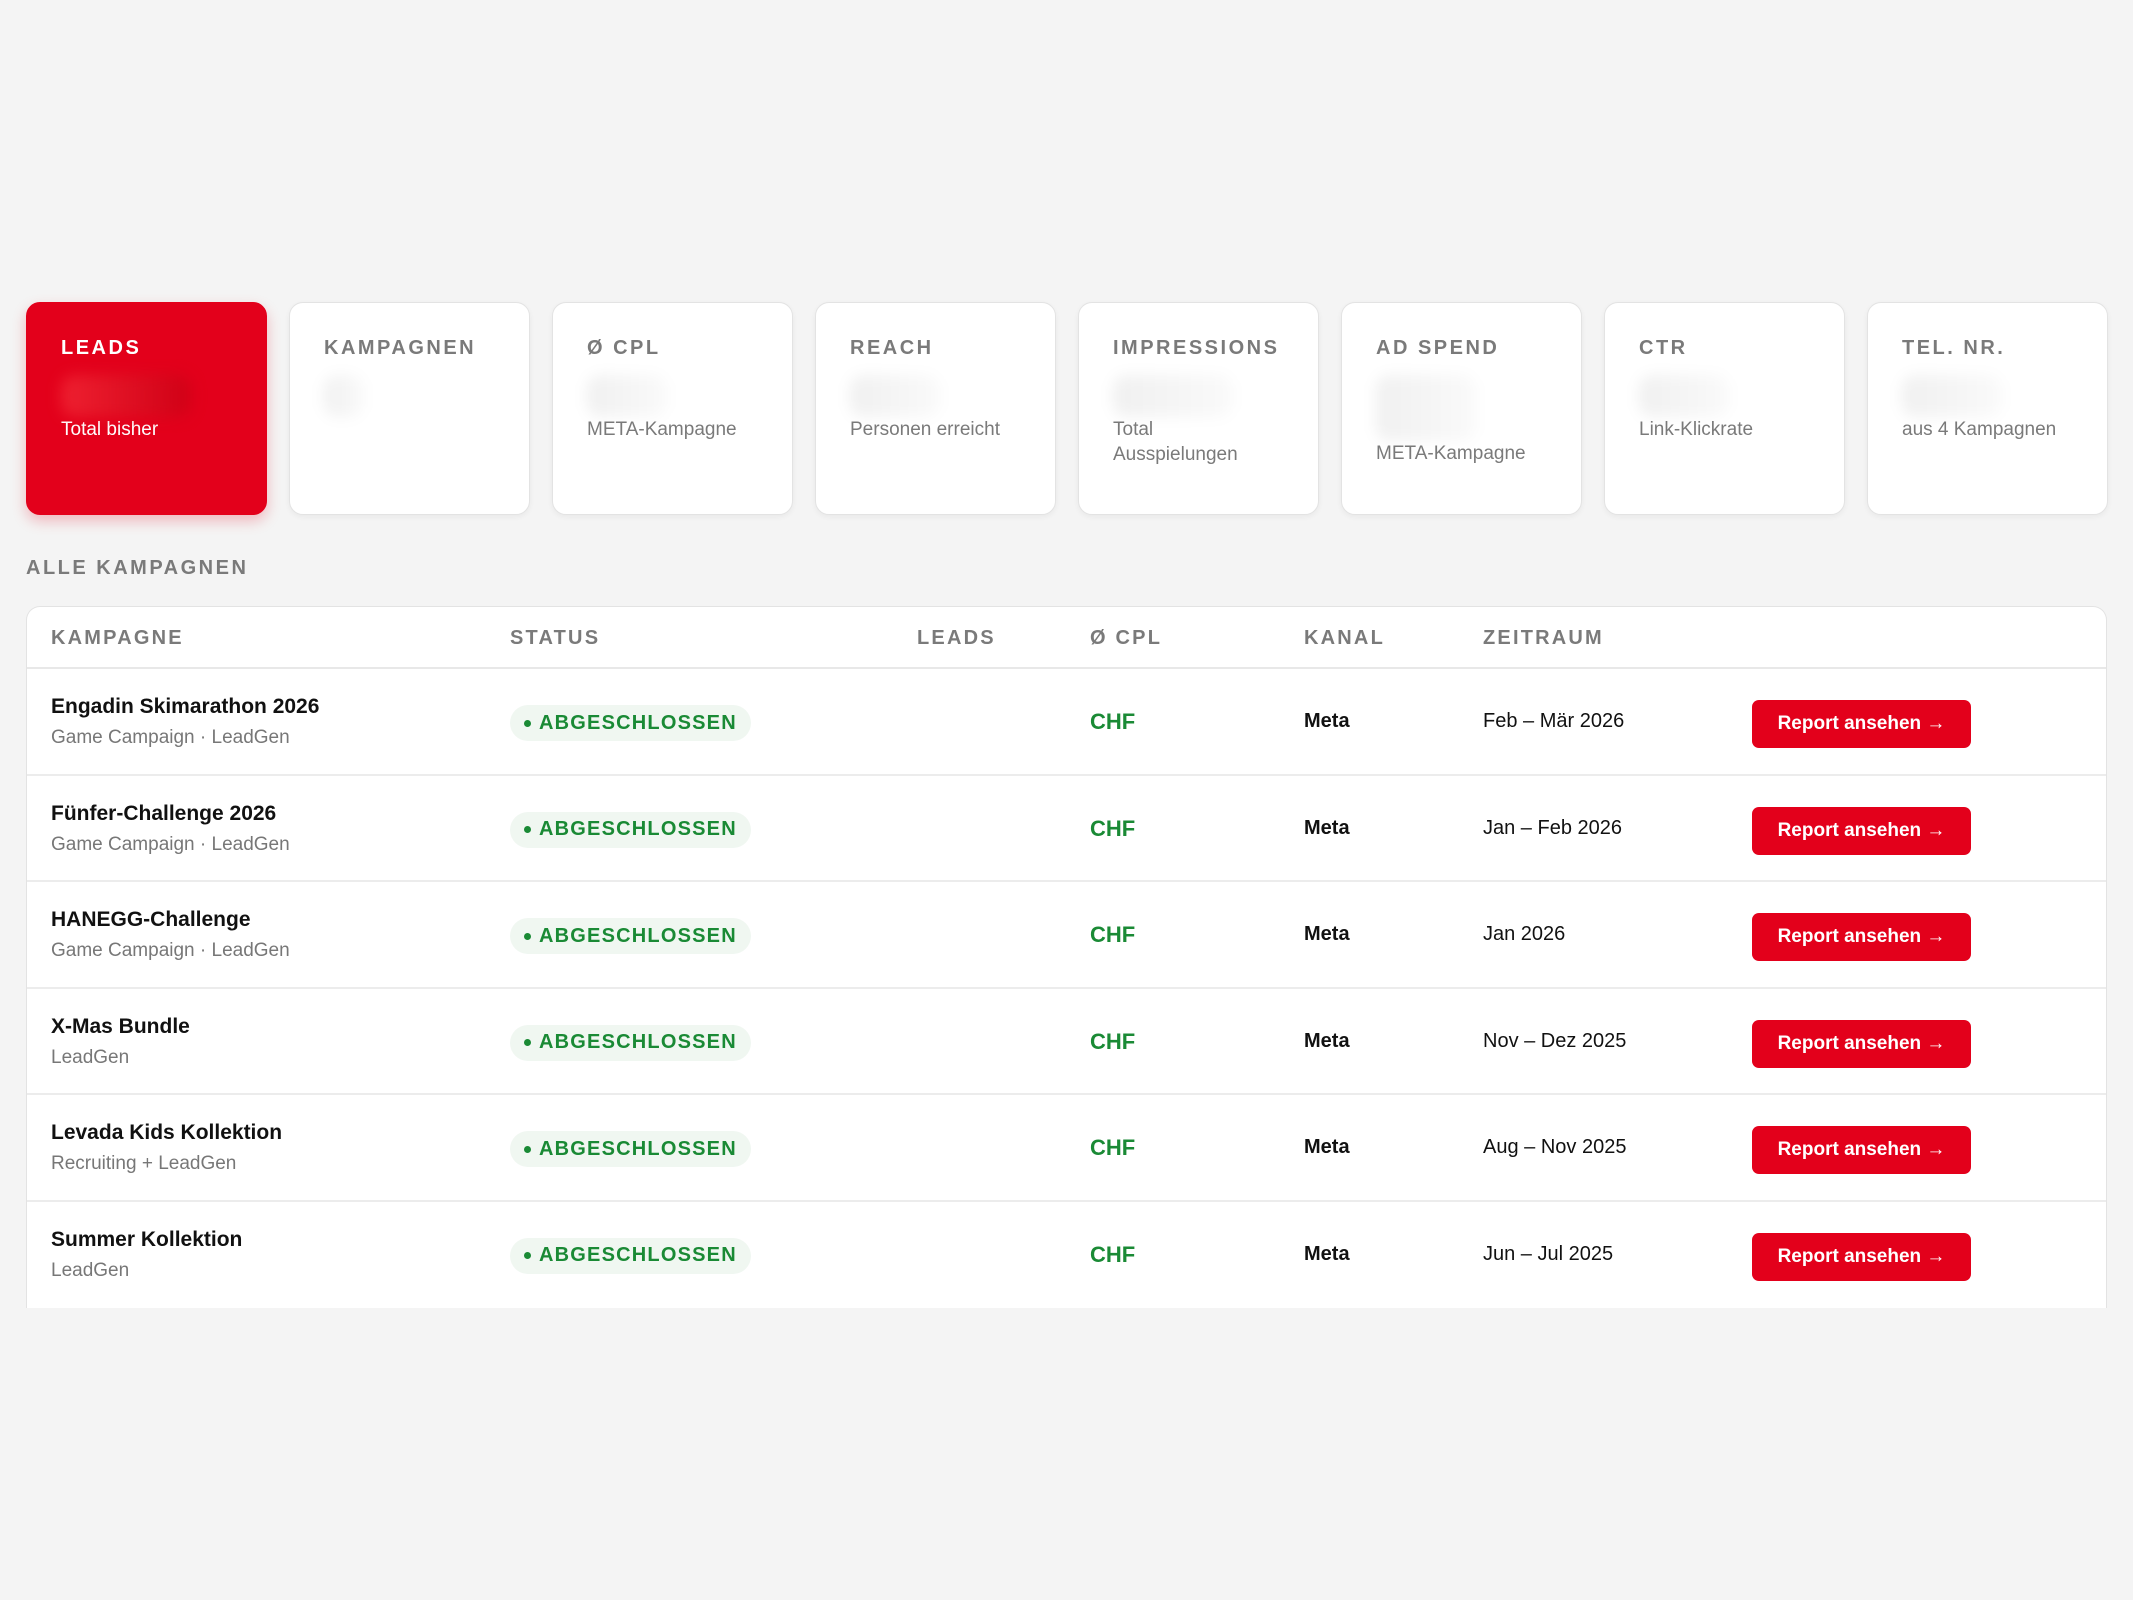 The image size is (2133, 1600). I want to click on zeitraum-value: Jan 2026, so click(1524, 934).